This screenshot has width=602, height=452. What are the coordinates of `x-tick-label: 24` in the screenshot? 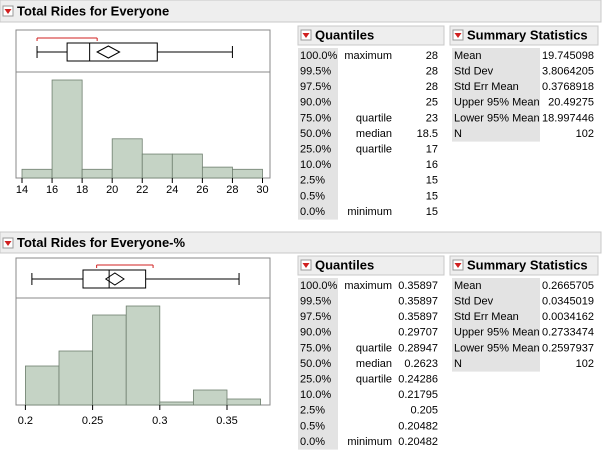 It's located at (172, 190).